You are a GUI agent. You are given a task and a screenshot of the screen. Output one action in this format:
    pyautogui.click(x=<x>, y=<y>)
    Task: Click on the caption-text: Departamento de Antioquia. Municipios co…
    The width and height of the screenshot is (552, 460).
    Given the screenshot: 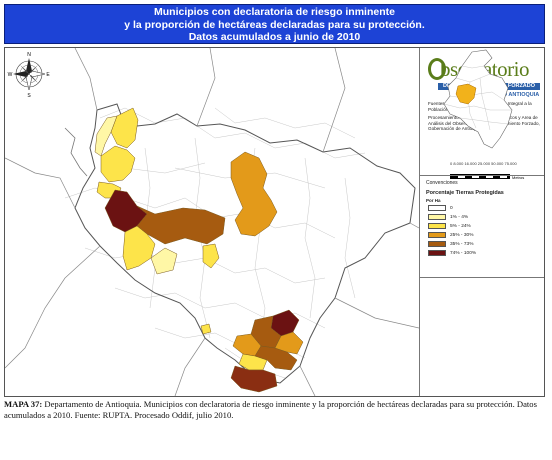 What is the action you would take?
    pyautogui.click(x=270, y=409)
    